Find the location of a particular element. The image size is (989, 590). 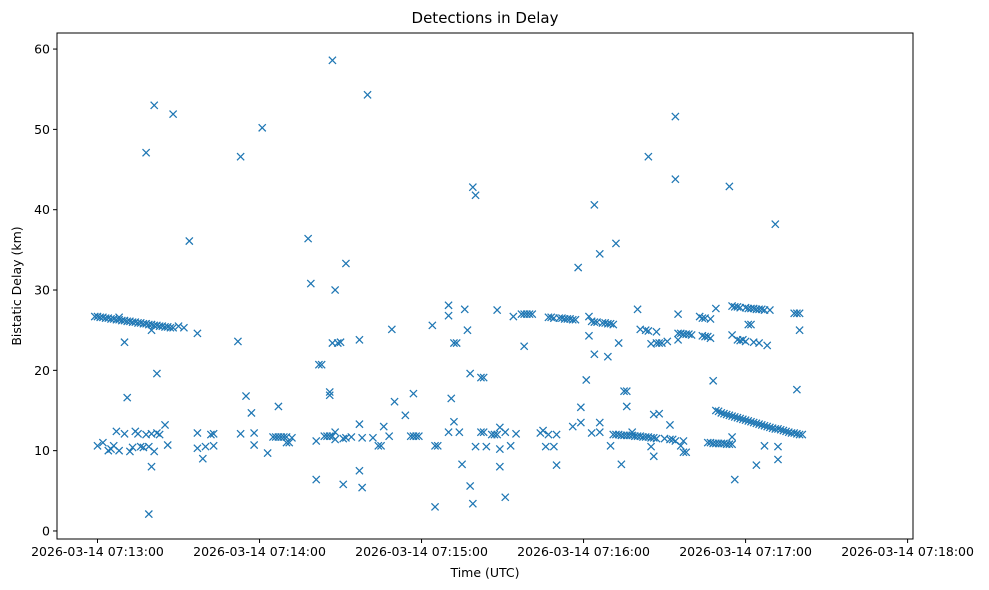

y-tick-label: 20 is located at coordinates (42, 370).